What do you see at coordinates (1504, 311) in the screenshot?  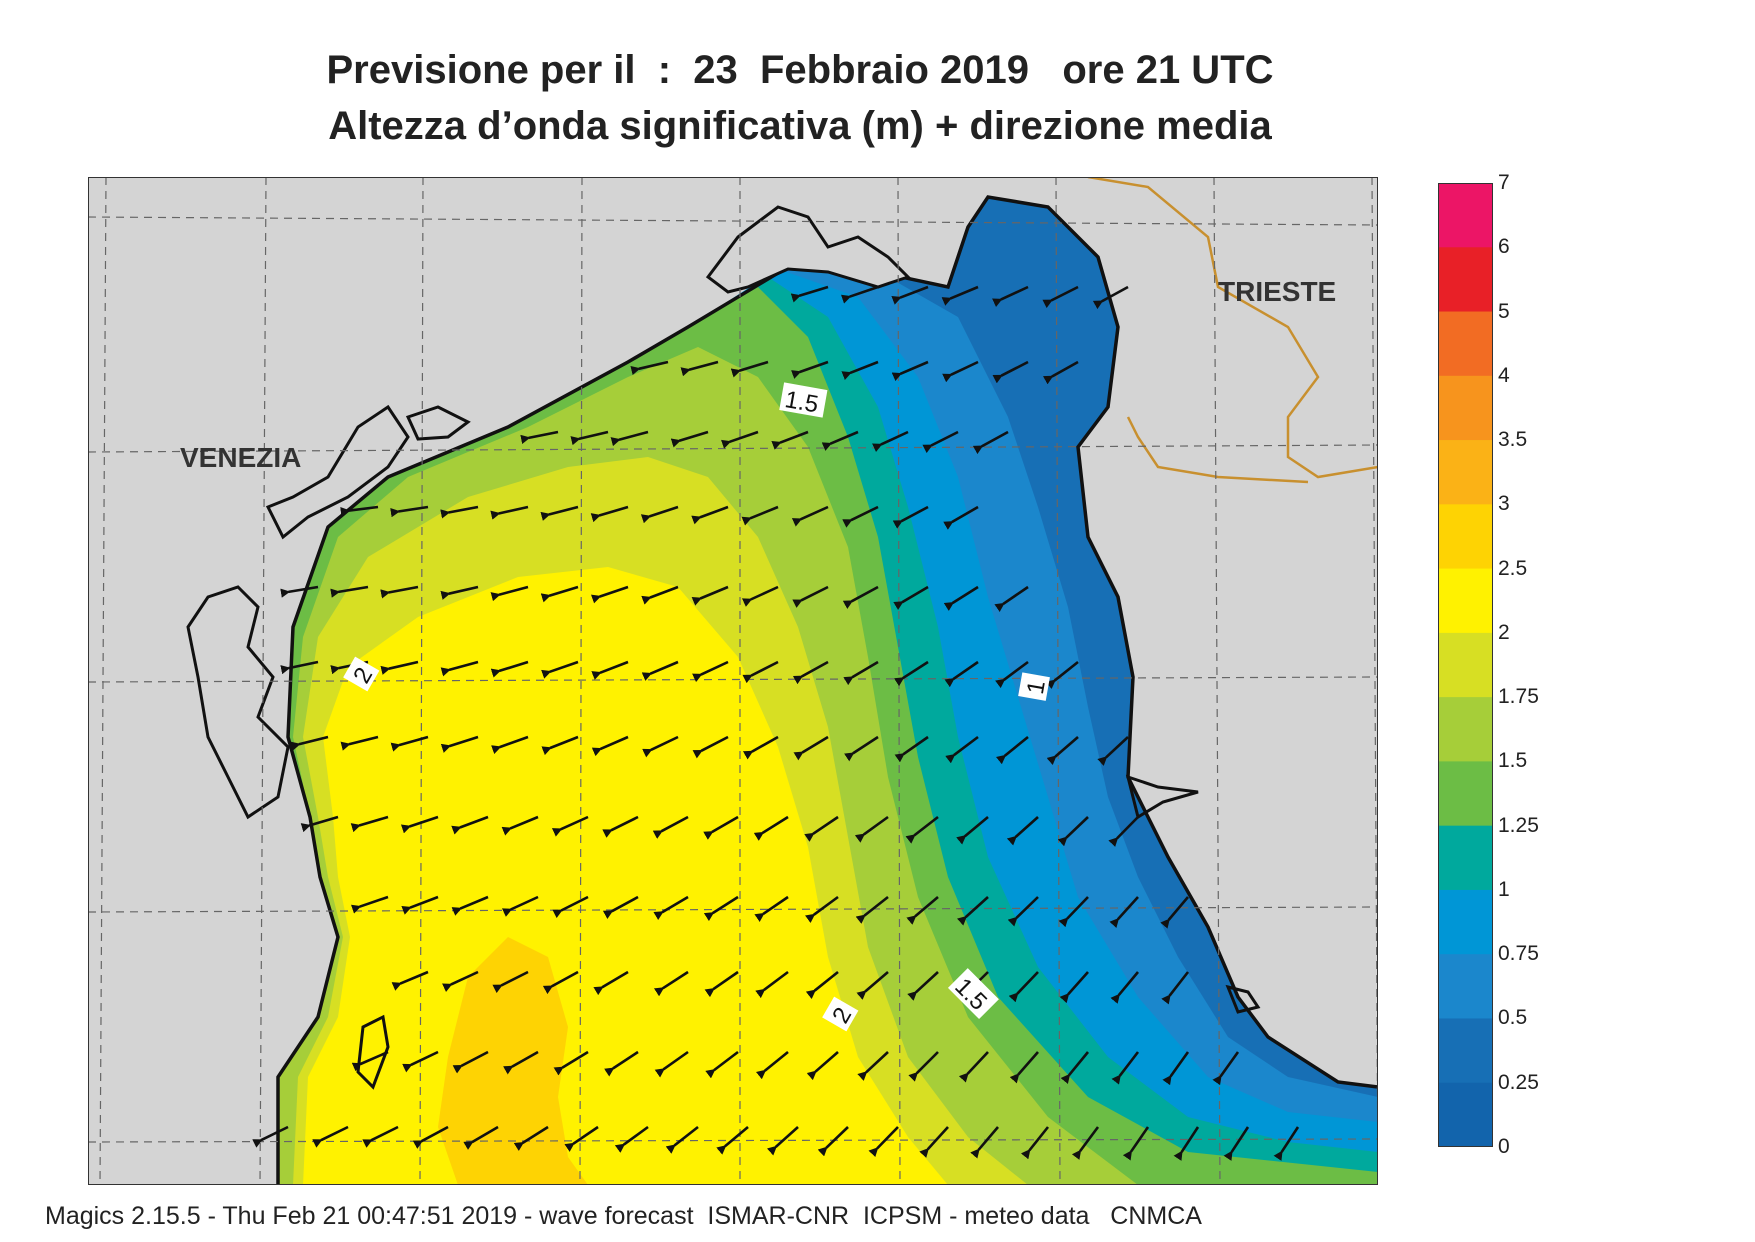 I see `legend-label: 5` at bounding box center [1504, 311].